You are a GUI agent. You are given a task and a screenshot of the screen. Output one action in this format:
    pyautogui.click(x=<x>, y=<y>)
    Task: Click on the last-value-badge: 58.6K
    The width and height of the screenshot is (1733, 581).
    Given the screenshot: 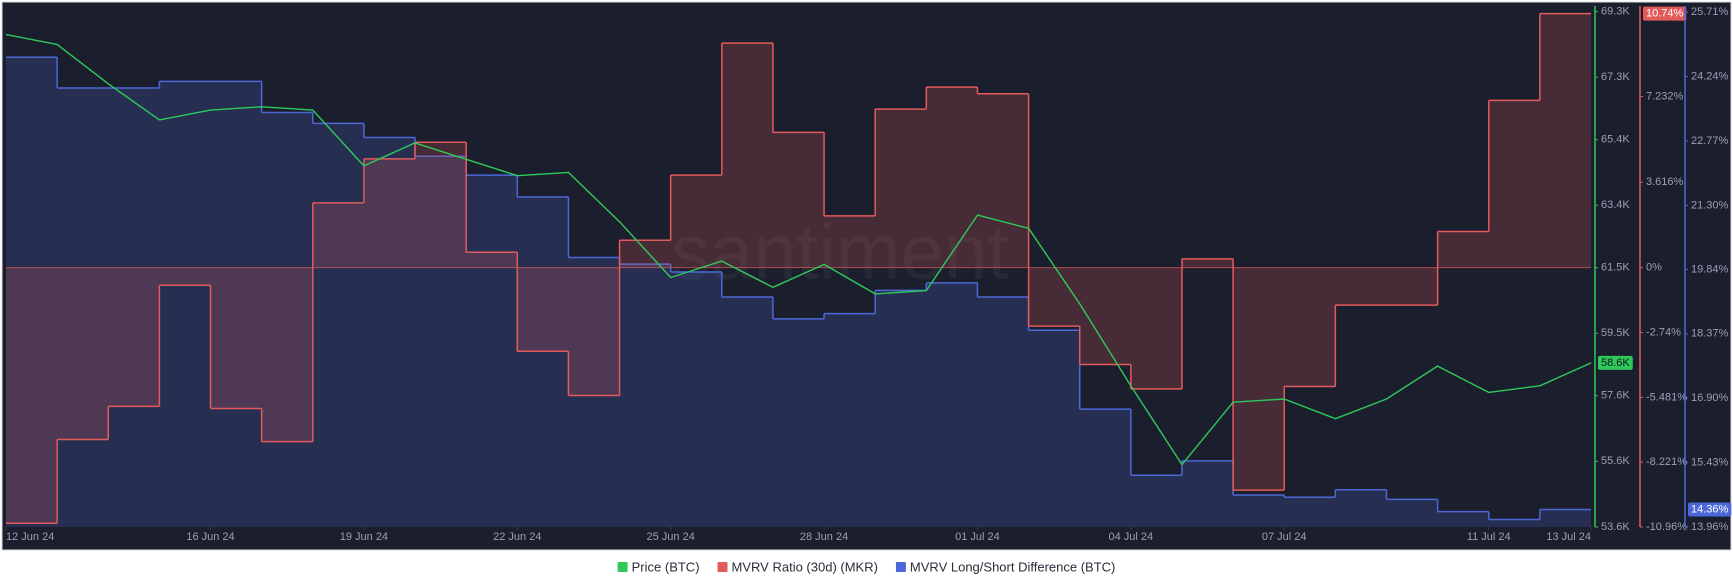 What is the action you would take?
    pyautogui.click(x=1615, y=362)
    